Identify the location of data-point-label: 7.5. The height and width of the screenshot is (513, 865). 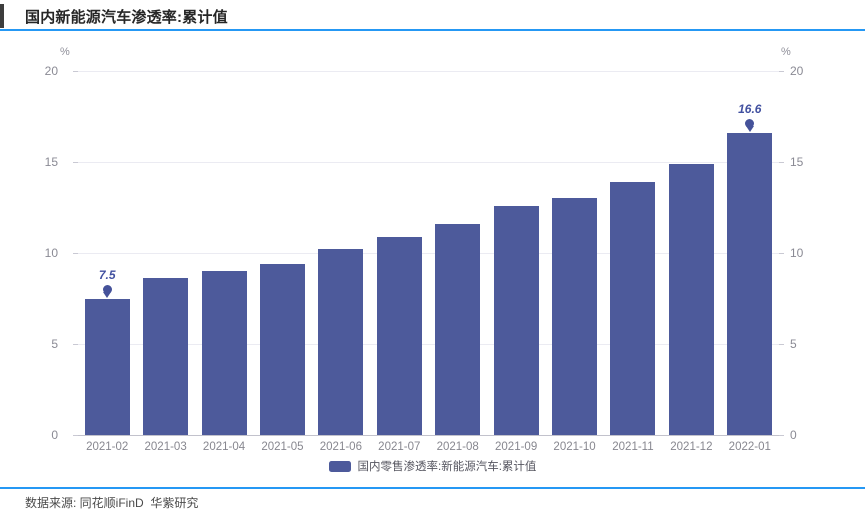
(107, 274).